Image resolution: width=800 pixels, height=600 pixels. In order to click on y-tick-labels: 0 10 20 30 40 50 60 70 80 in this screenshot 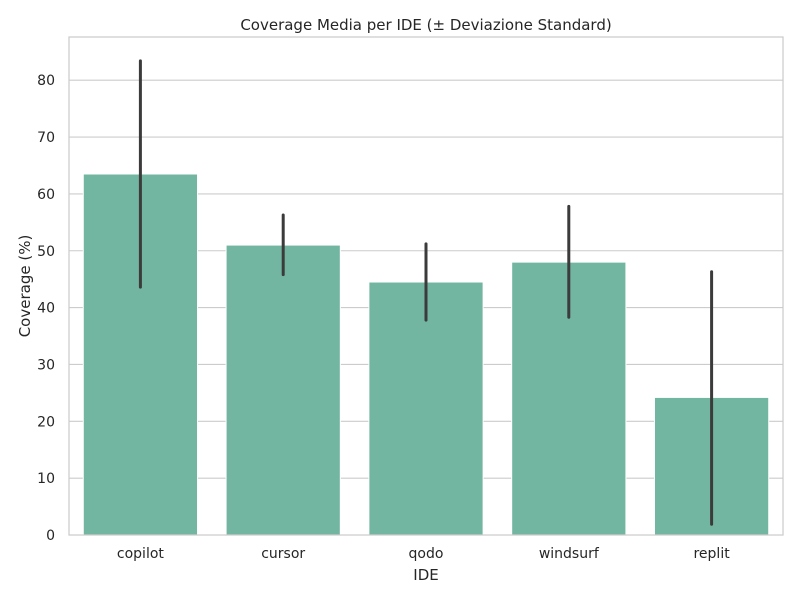, I will do `click(46, 308)`.